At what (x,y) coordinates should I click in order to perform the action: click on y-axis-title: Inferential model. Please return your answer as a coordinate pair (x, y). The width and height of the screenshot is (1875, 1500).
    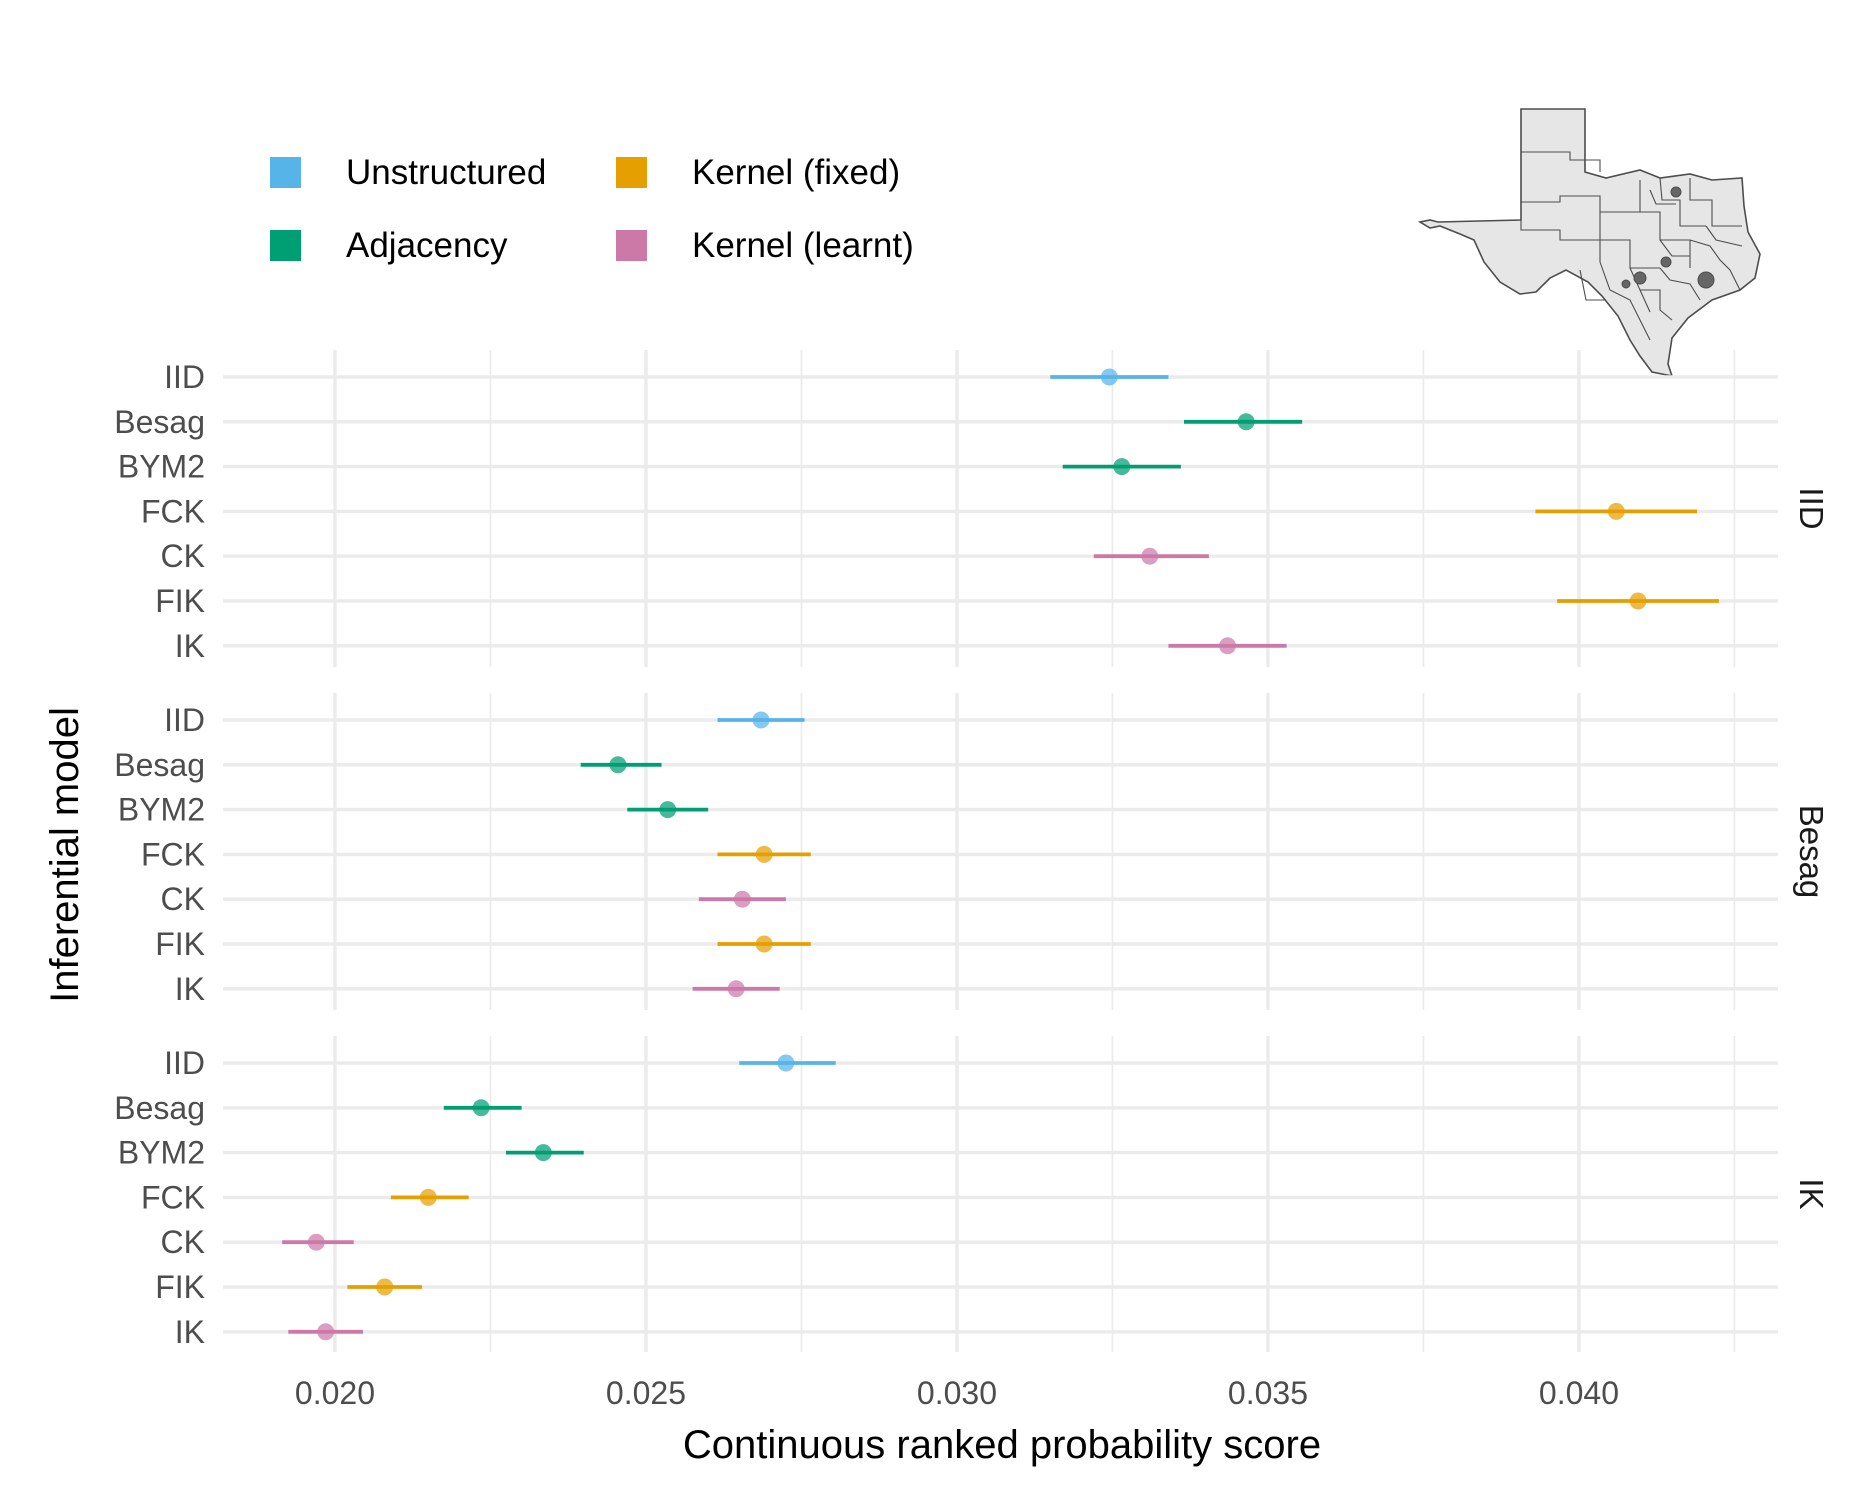
    Looking at the image, I should click on (65, 855).